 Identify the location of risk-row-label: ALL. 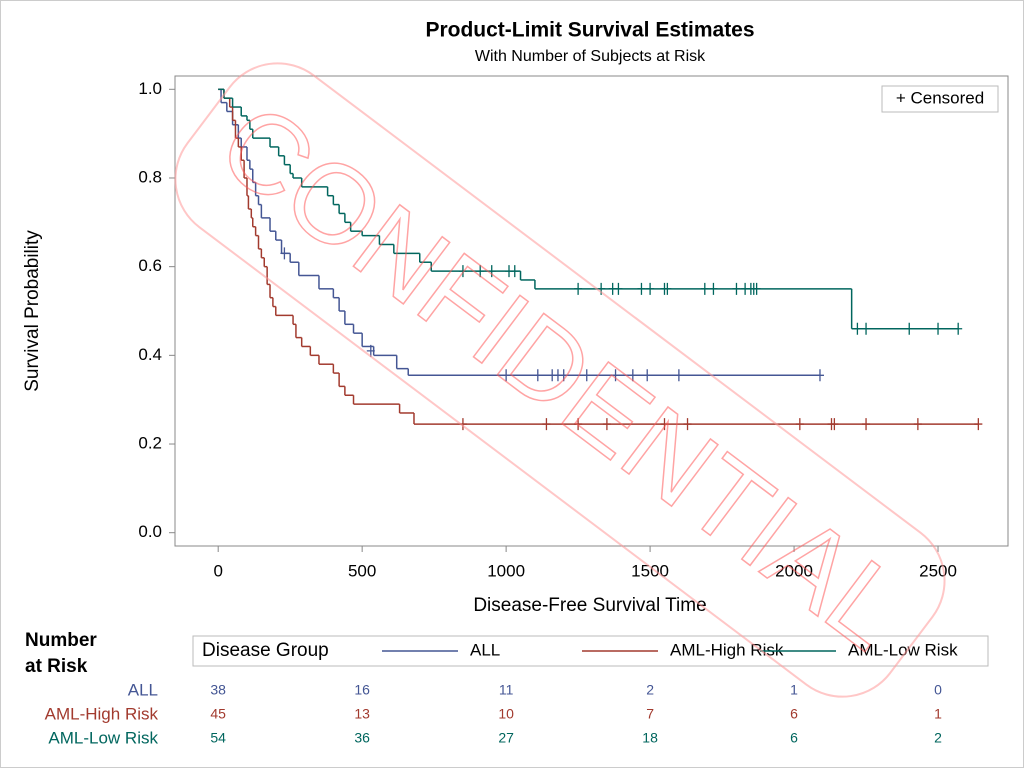
(143, 689).